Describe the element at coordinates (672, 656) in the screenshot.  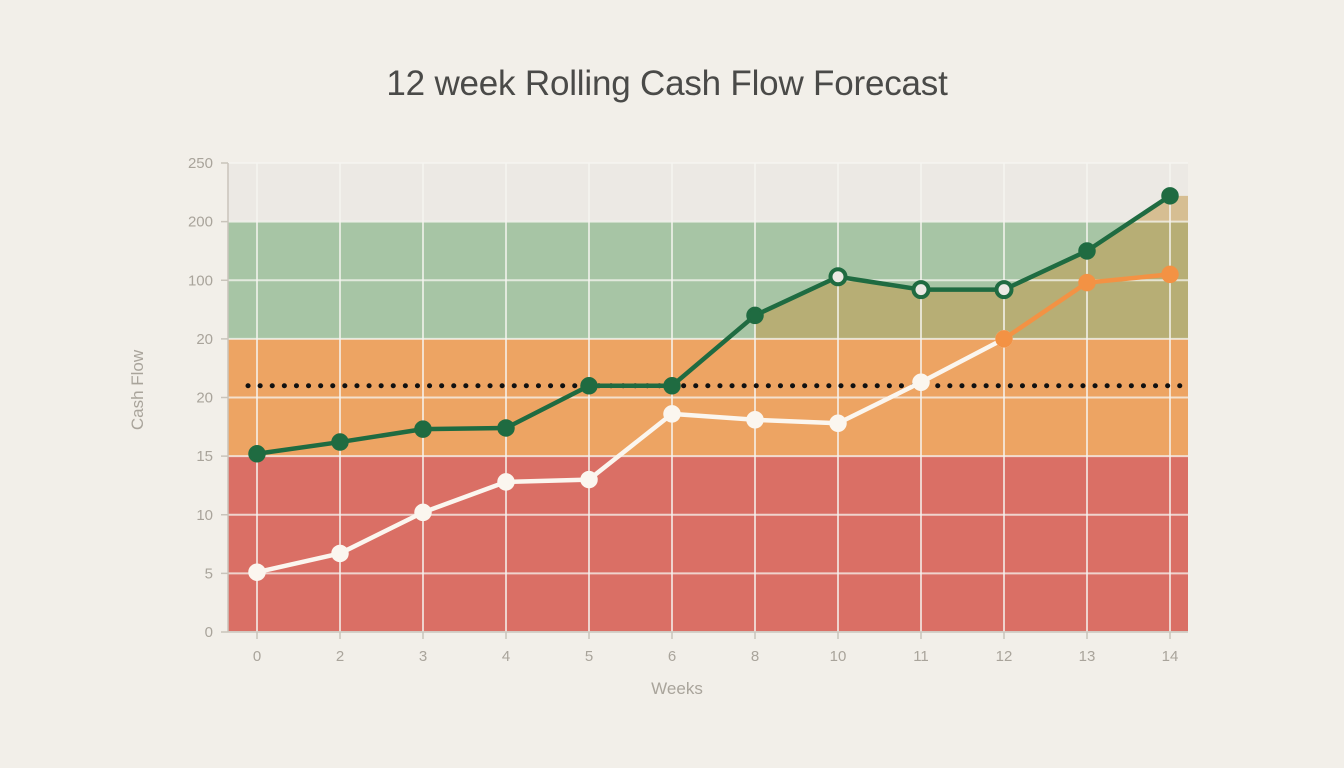
I see `x-tick-label: 6` at that location.